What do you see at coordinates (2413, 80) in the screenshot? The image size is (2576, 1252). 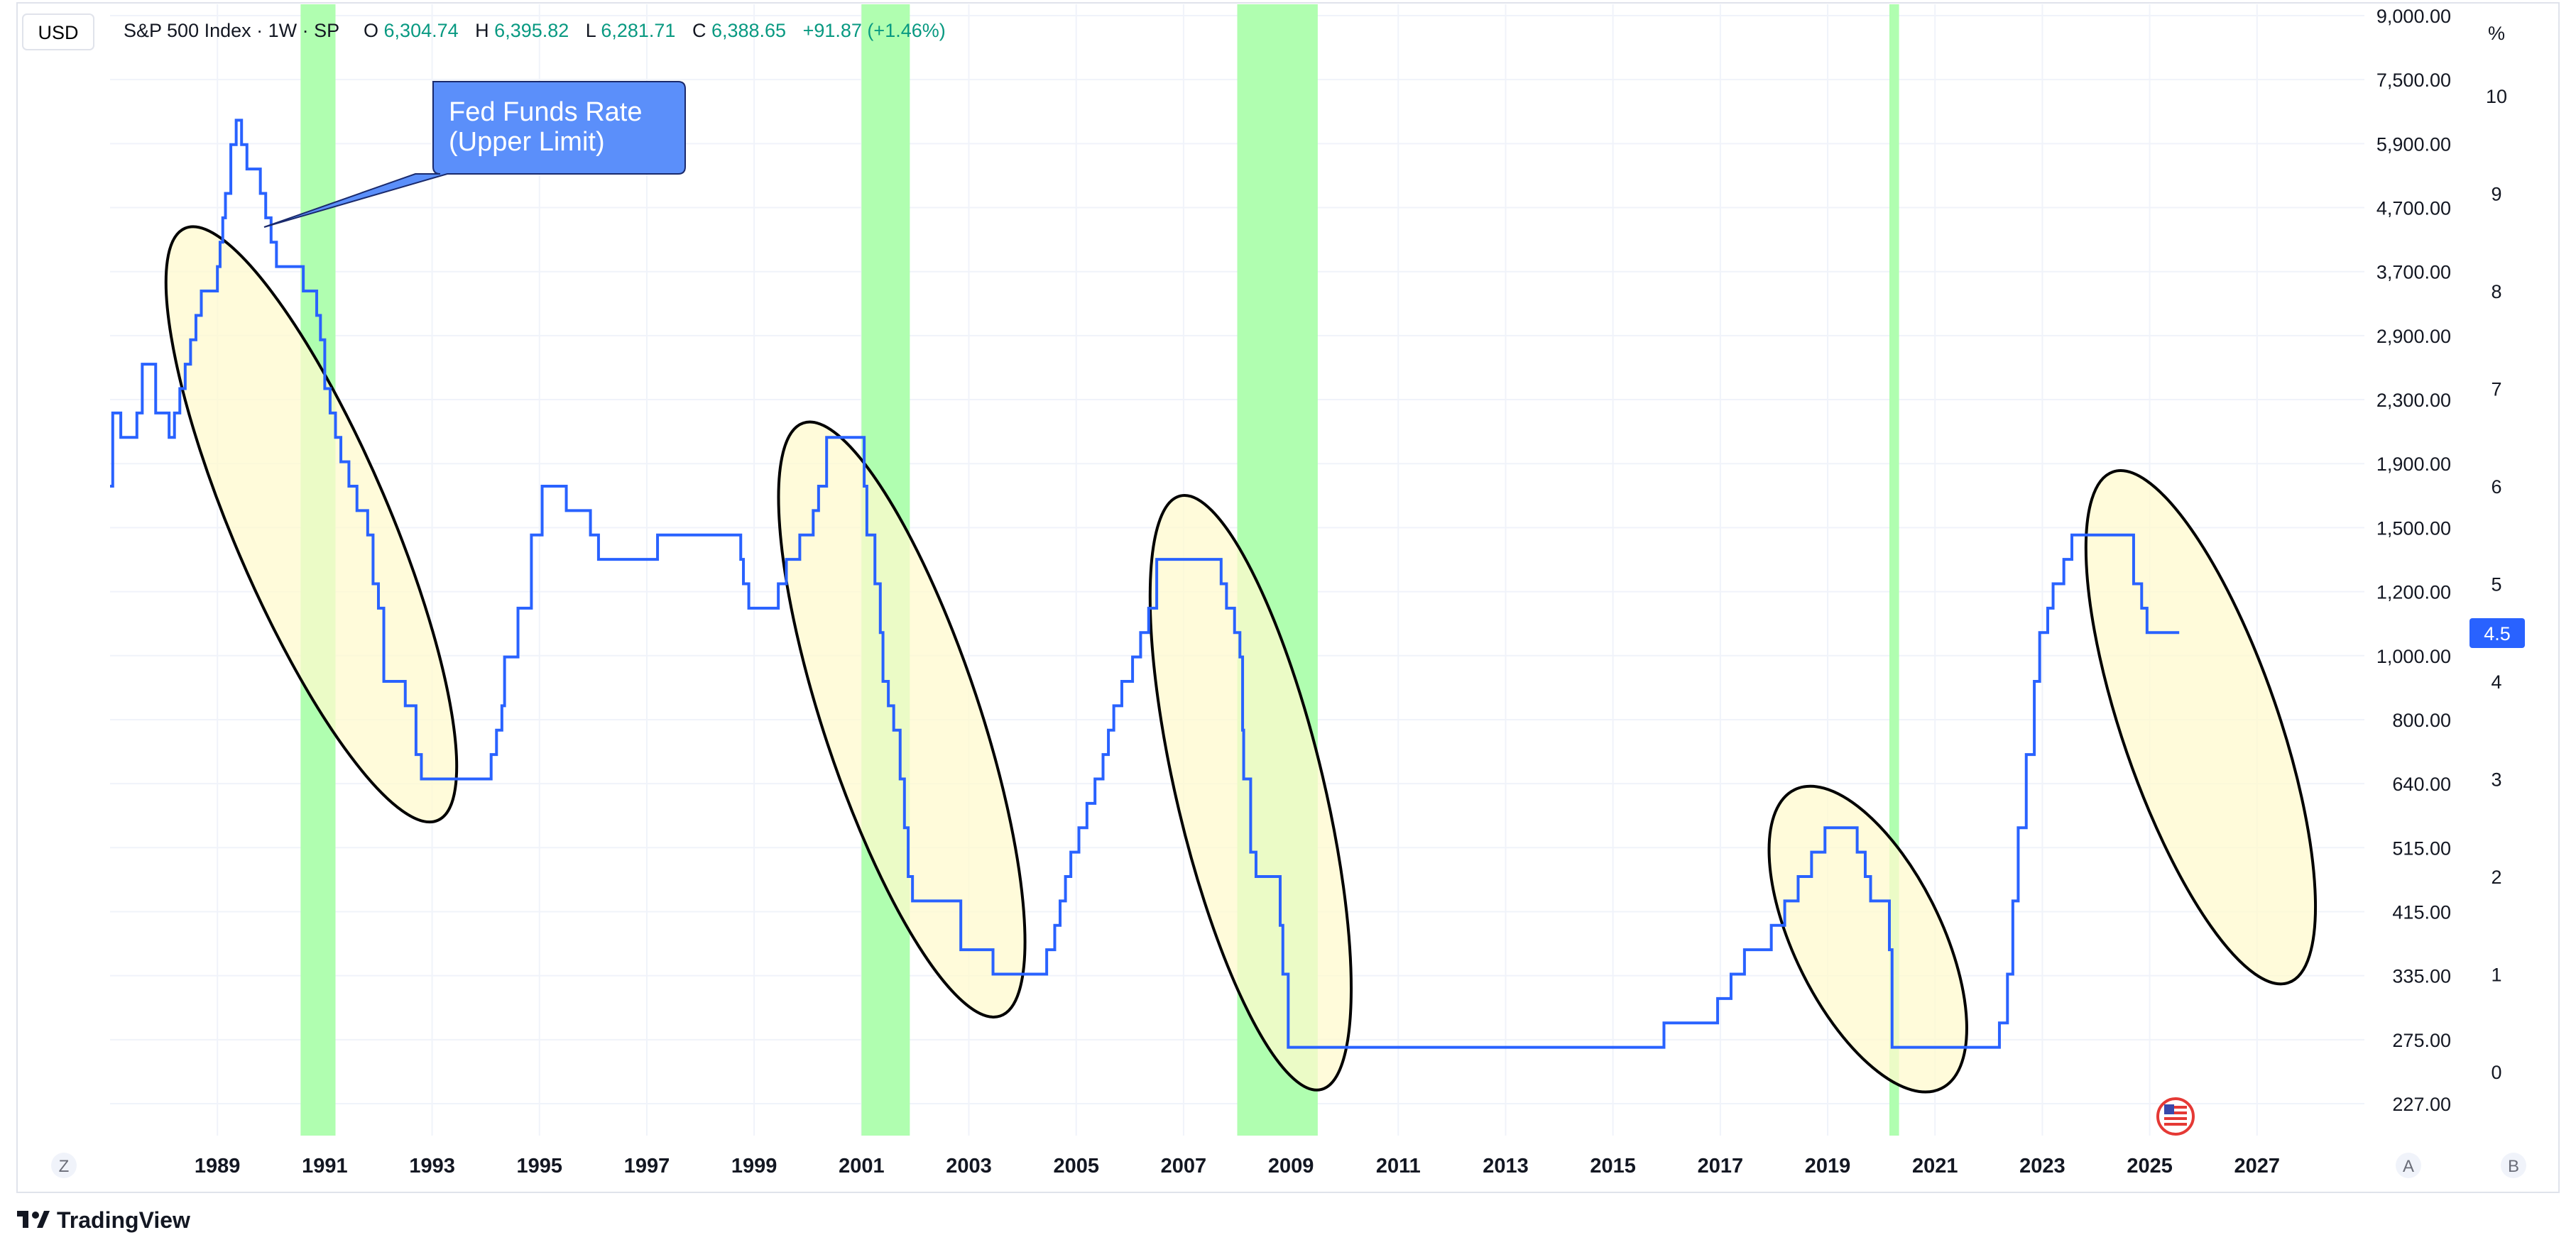 I see `price-tick-label: 7,500.00` at bounding box center [2413, 80].